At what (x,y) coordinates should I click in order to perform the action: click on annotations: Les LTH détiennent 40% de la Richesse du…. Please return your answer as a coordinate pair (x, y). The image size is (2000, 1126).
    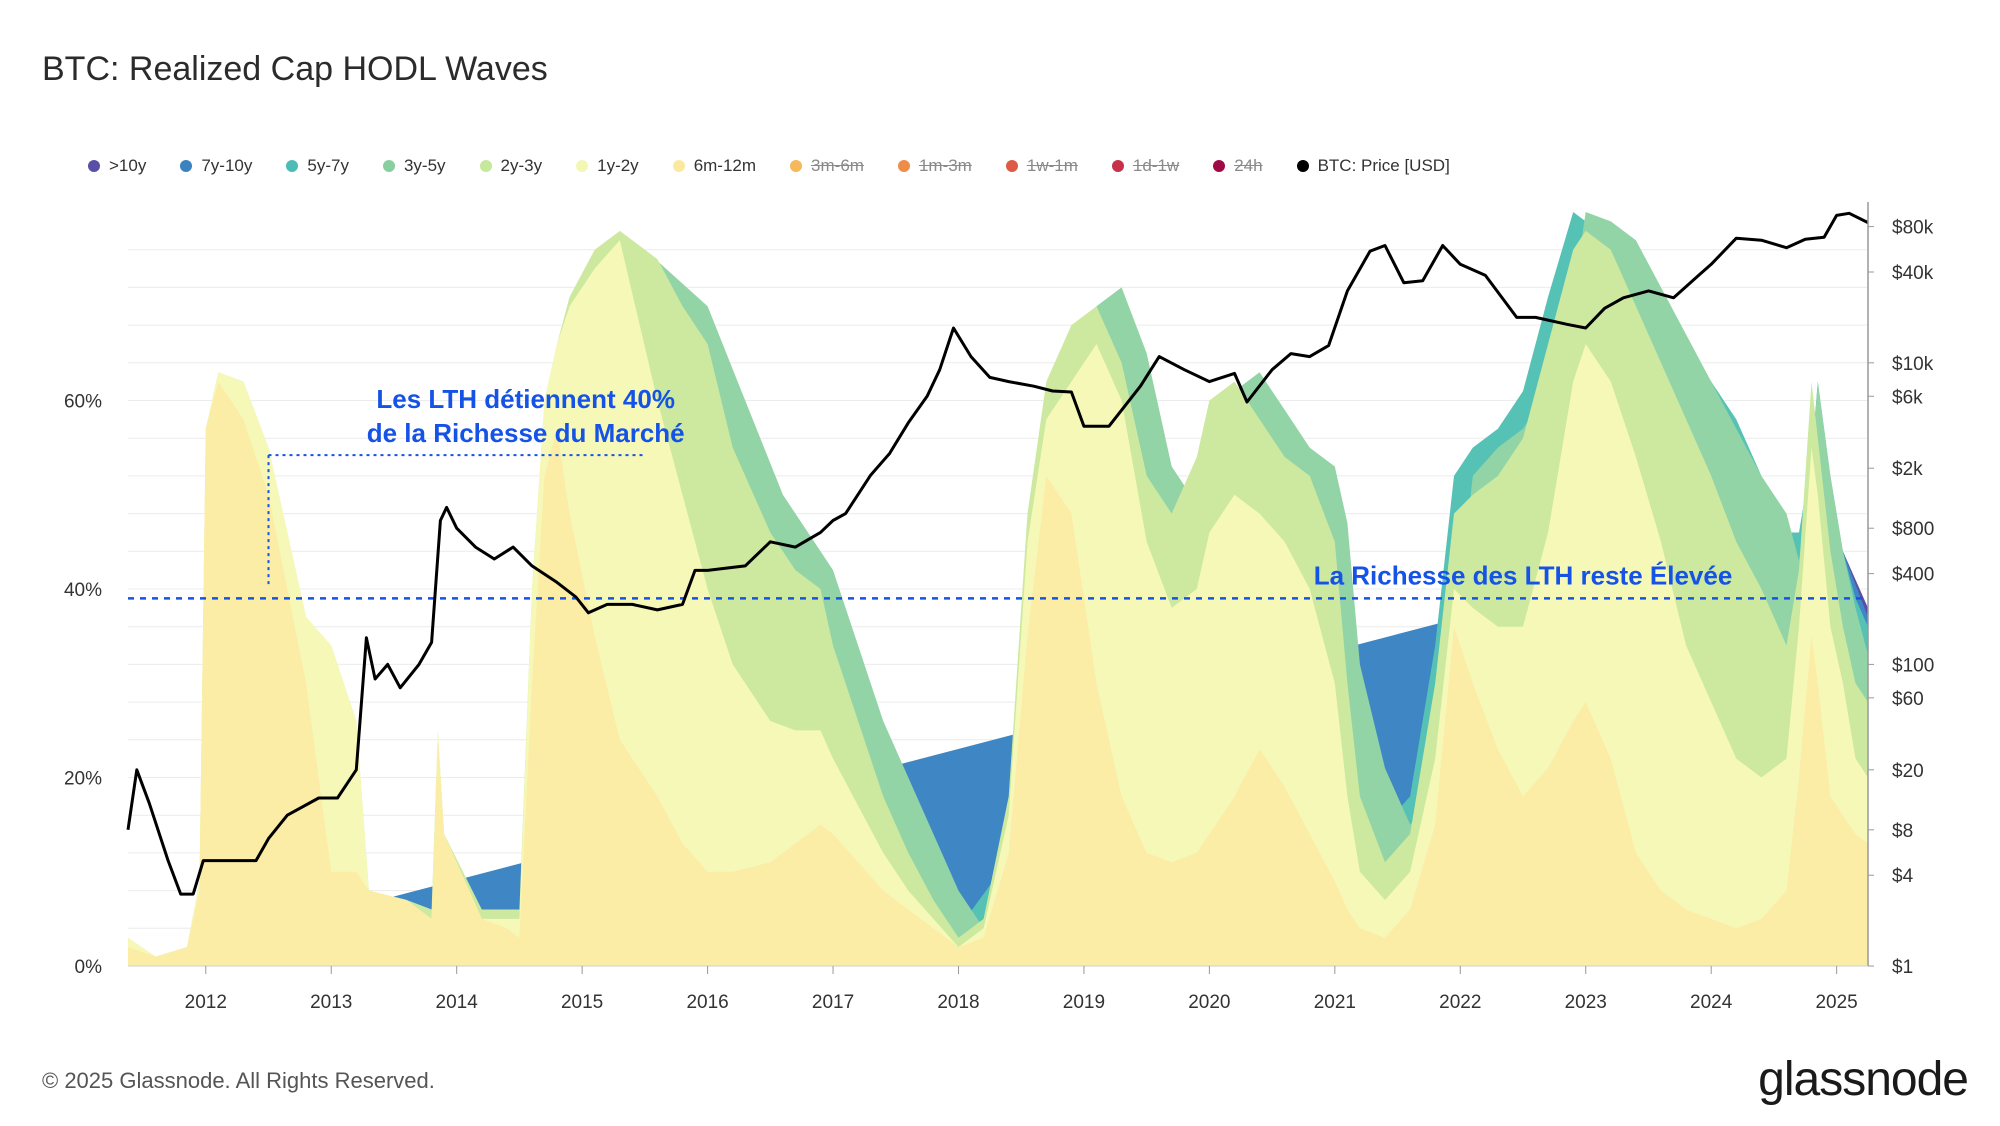
    Looking at the image, I should click on (1050, 487).